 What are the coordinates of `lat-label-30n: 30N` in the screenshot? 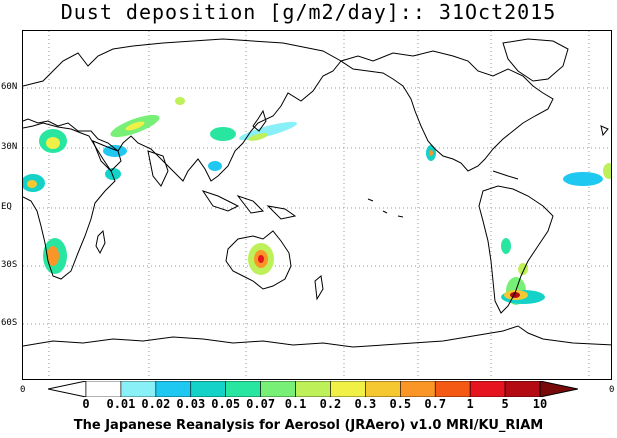 It's located at (9, 147).